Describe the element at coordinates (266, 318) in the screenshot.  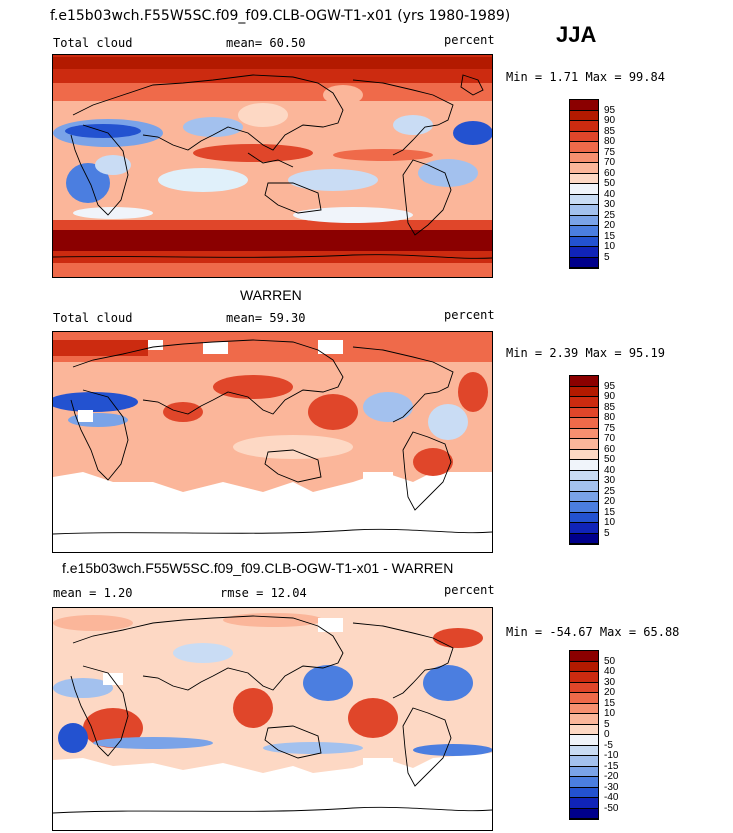
I see `panel2-mean: mean= 59.30` at that location.